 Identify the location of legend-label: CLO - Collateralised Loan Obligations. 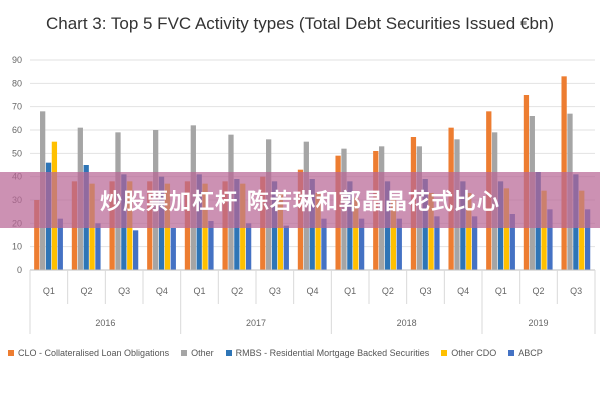
(94, 353).